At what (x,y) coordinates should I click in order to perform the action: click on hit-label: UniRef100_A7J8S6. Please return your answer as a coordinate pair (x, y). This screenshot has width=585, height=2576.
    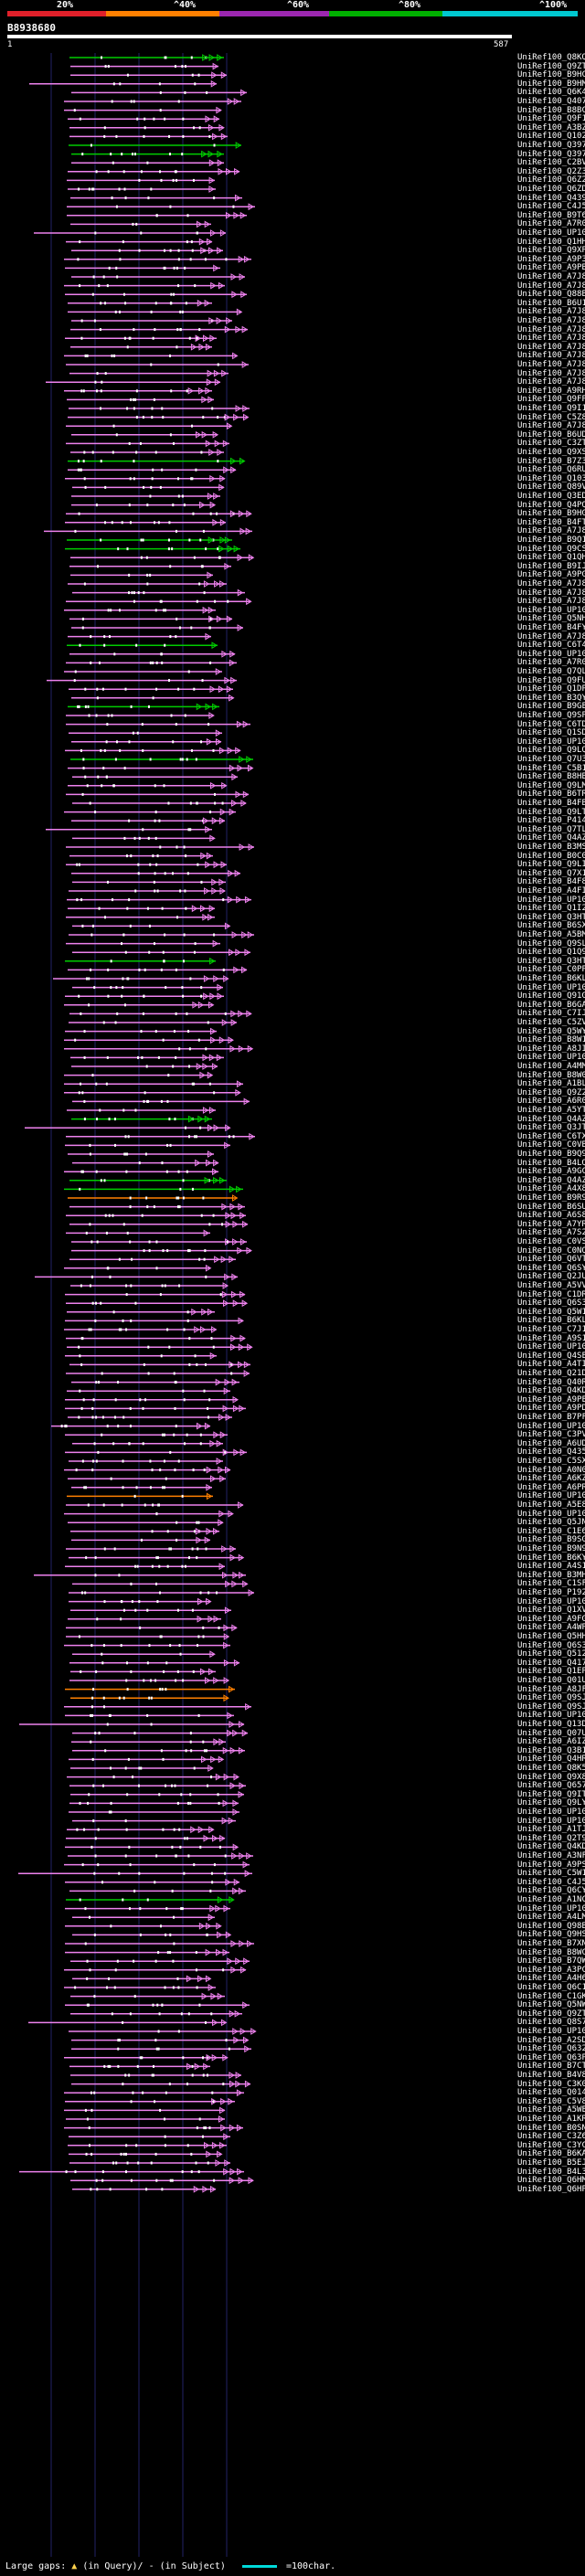
    Looking at the image, I should click on (551, 286).